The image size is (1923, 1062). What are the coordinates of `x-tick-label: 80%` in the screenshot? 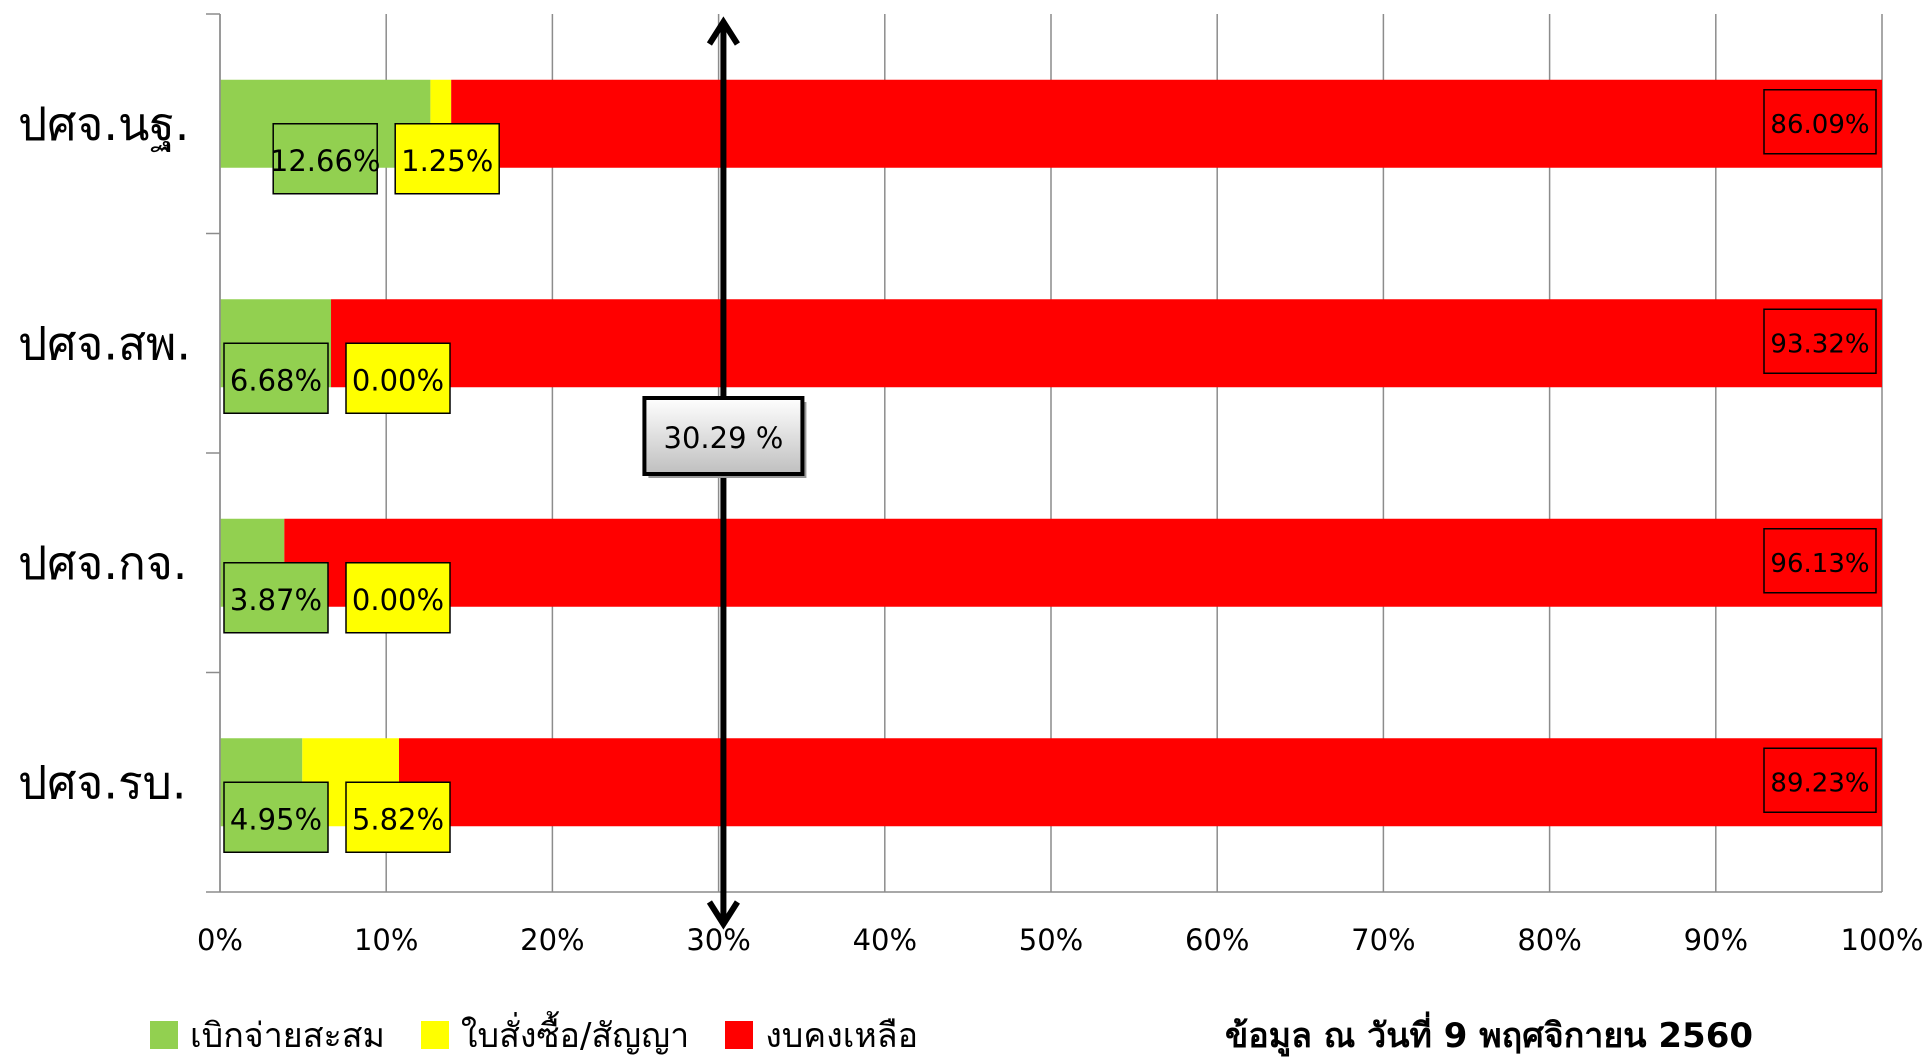 It's located at (1549, 940).